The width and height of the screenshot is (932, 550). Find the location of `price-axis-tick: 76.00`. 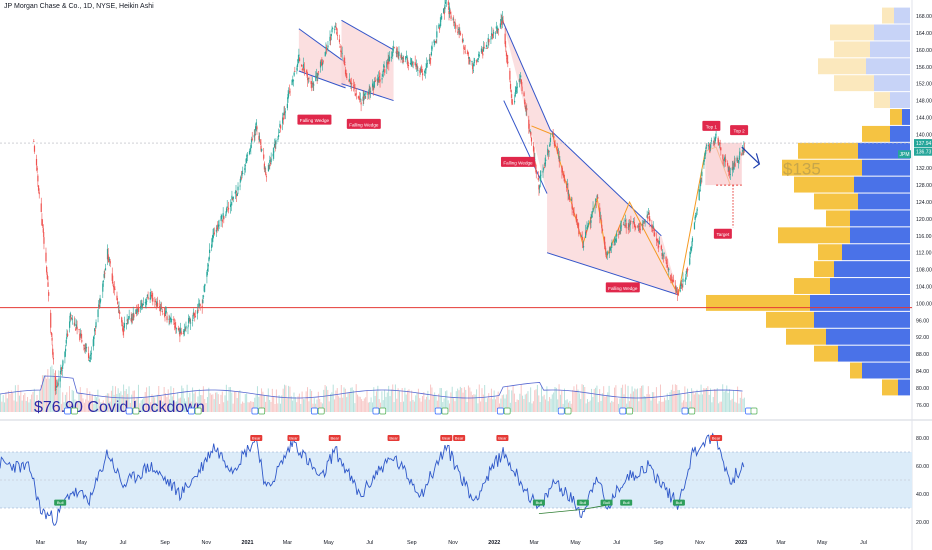

price-axis-tick: 76.00 is located at coordinates (922, 406).